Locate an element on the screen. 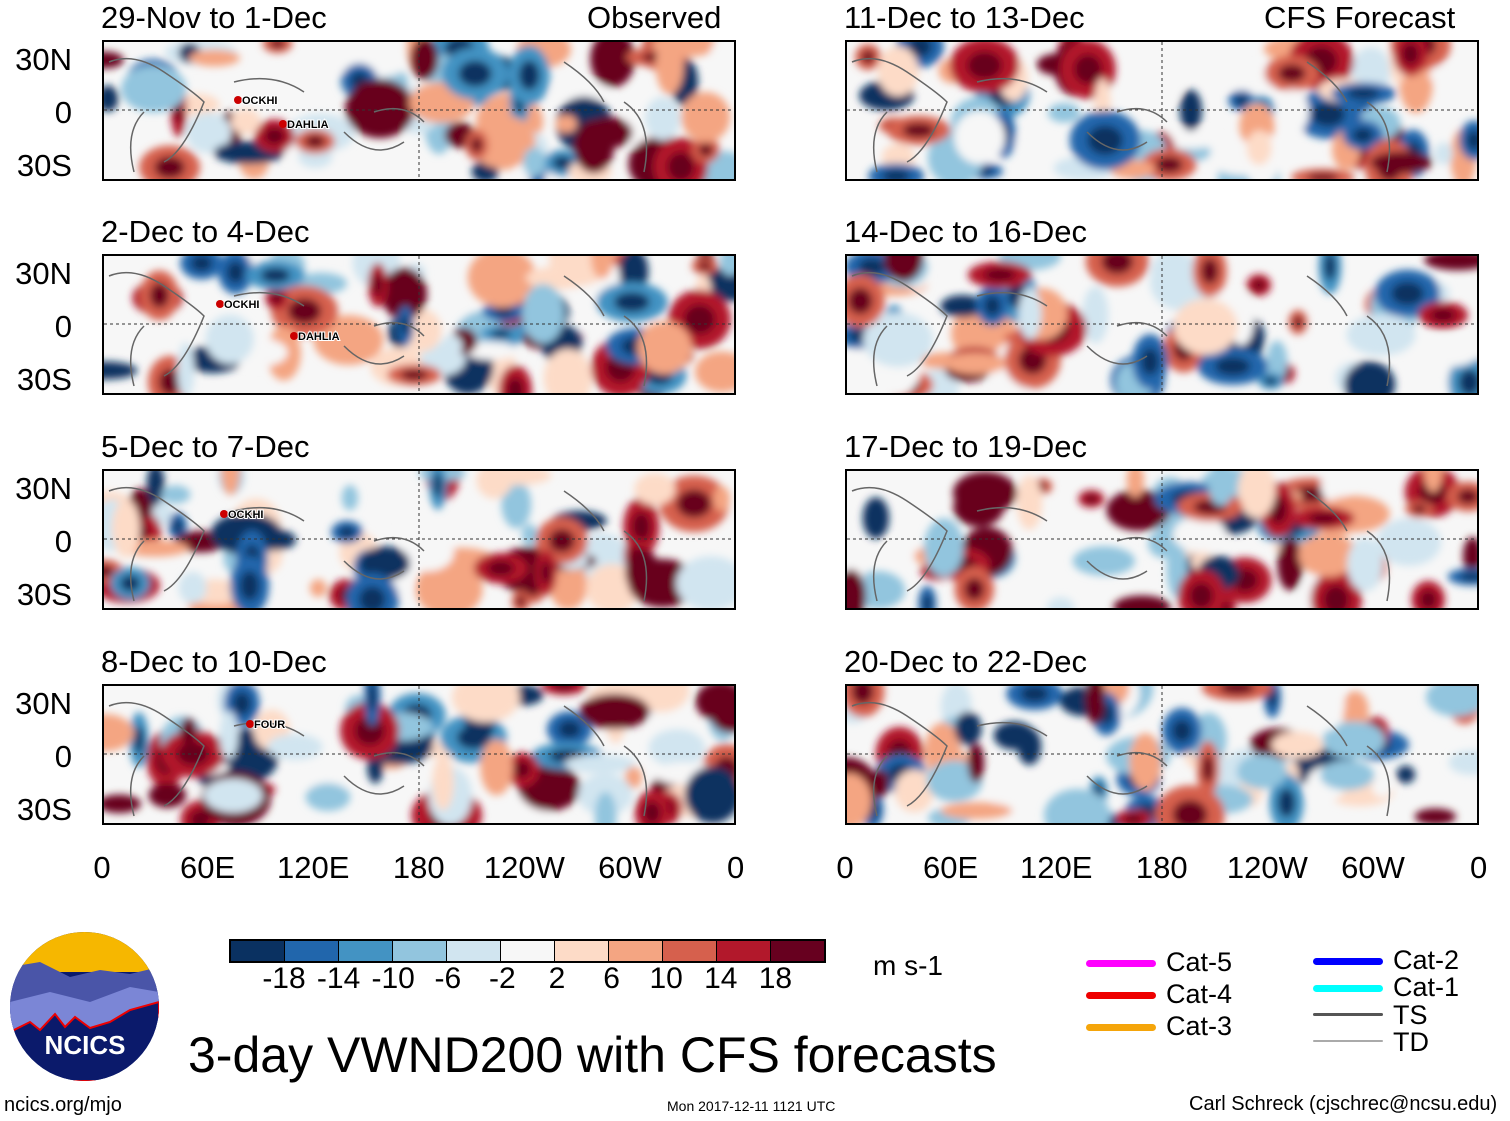 Image resolution: width=1510 pixels, height=1121 pixels. legend-label: TS is located at coordinates (1410, 1015).